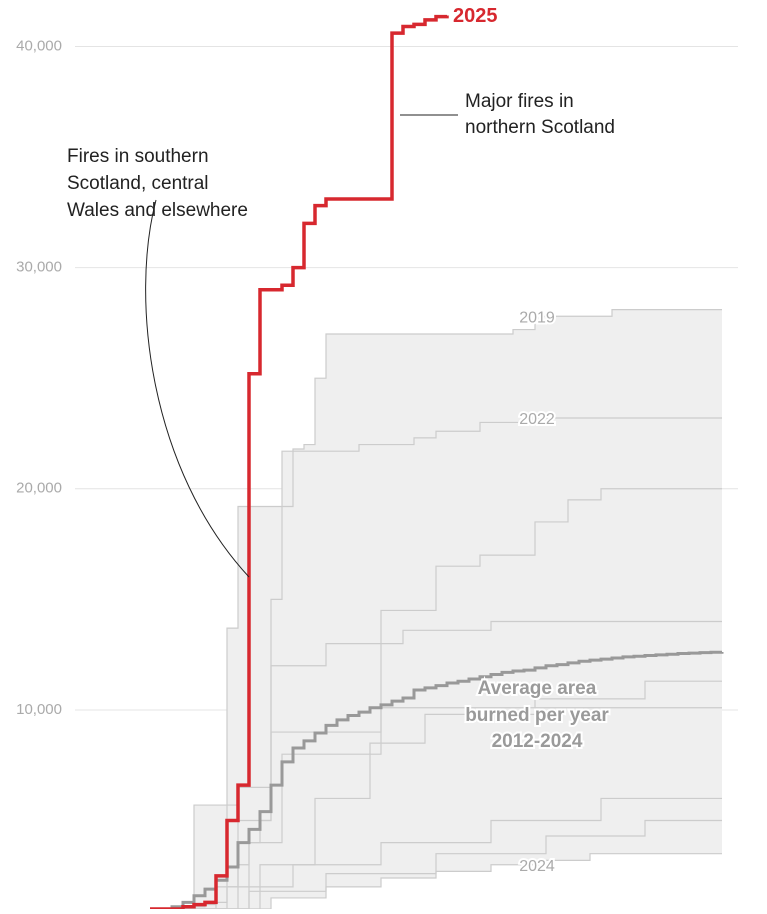  Describe the element at coordinates (537, 419) in the screenshot. I see `series-label: 2022` at that location.